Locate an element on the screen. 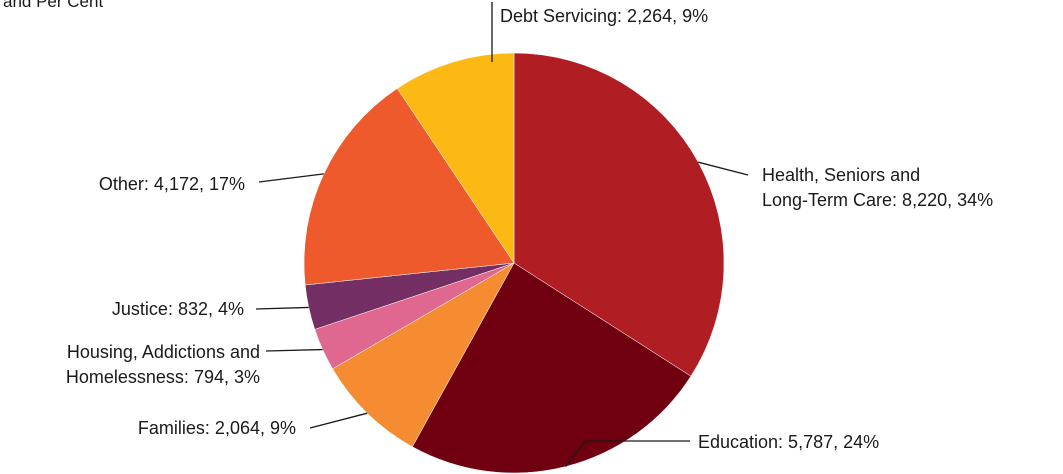 This screenshot has height=474, width=1063. label-education: Education: 5,787, 24% is located at coordinates (788, 442).